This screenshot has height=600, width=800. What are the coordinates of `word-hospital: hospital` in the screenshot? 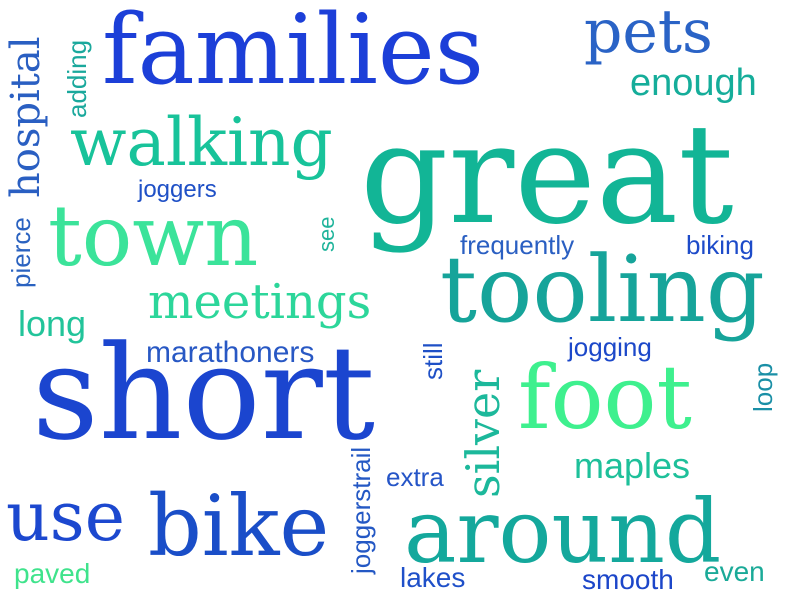 It's located at (26, 117).